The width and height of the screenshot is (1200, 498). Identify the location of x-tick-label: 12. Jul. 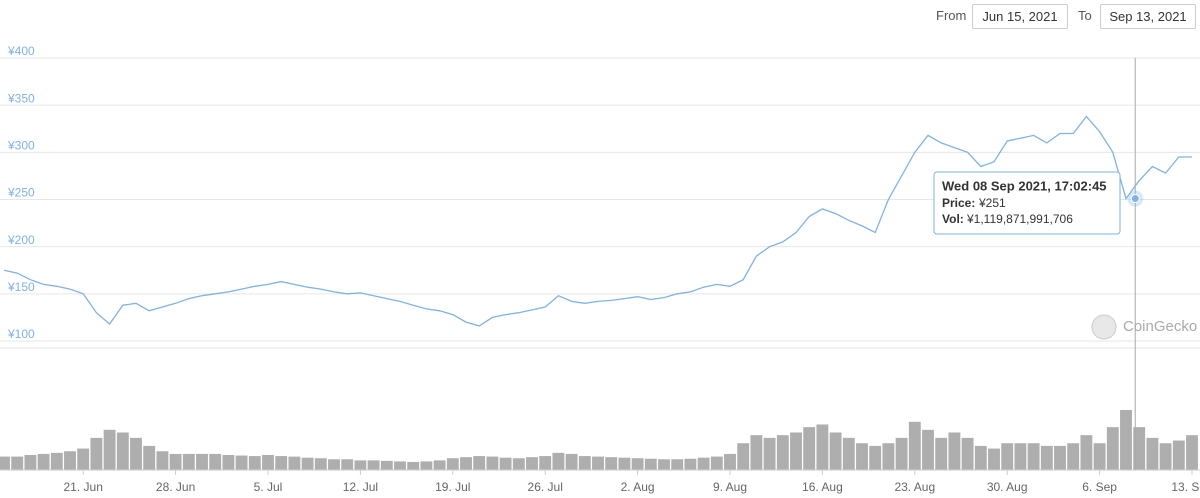
(360, 487).